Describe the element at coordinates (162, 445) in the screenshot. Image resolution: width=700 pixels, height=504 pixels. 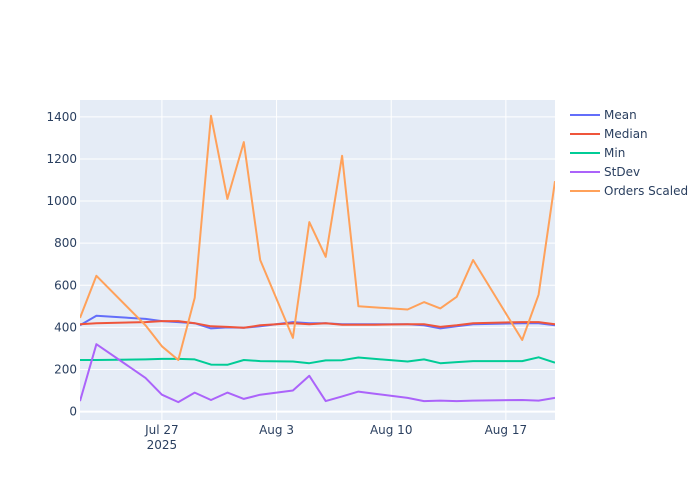
I see `x-tick-sublabel: 2025` at that location.